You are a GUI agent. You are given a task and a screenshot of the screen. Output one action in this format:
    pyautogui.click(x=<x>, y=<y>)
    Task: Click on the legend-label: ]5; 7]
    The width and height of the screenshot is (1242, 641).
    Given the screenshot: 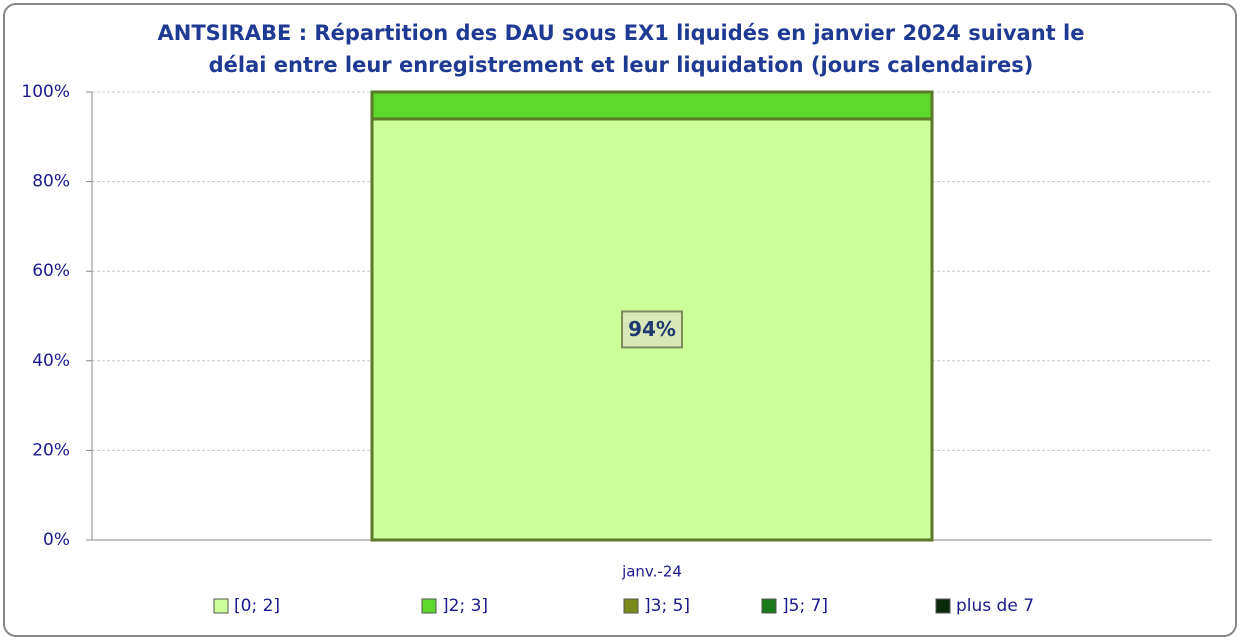 What is the action you would take?
    pyautogui.click(x=805, y=606)
    